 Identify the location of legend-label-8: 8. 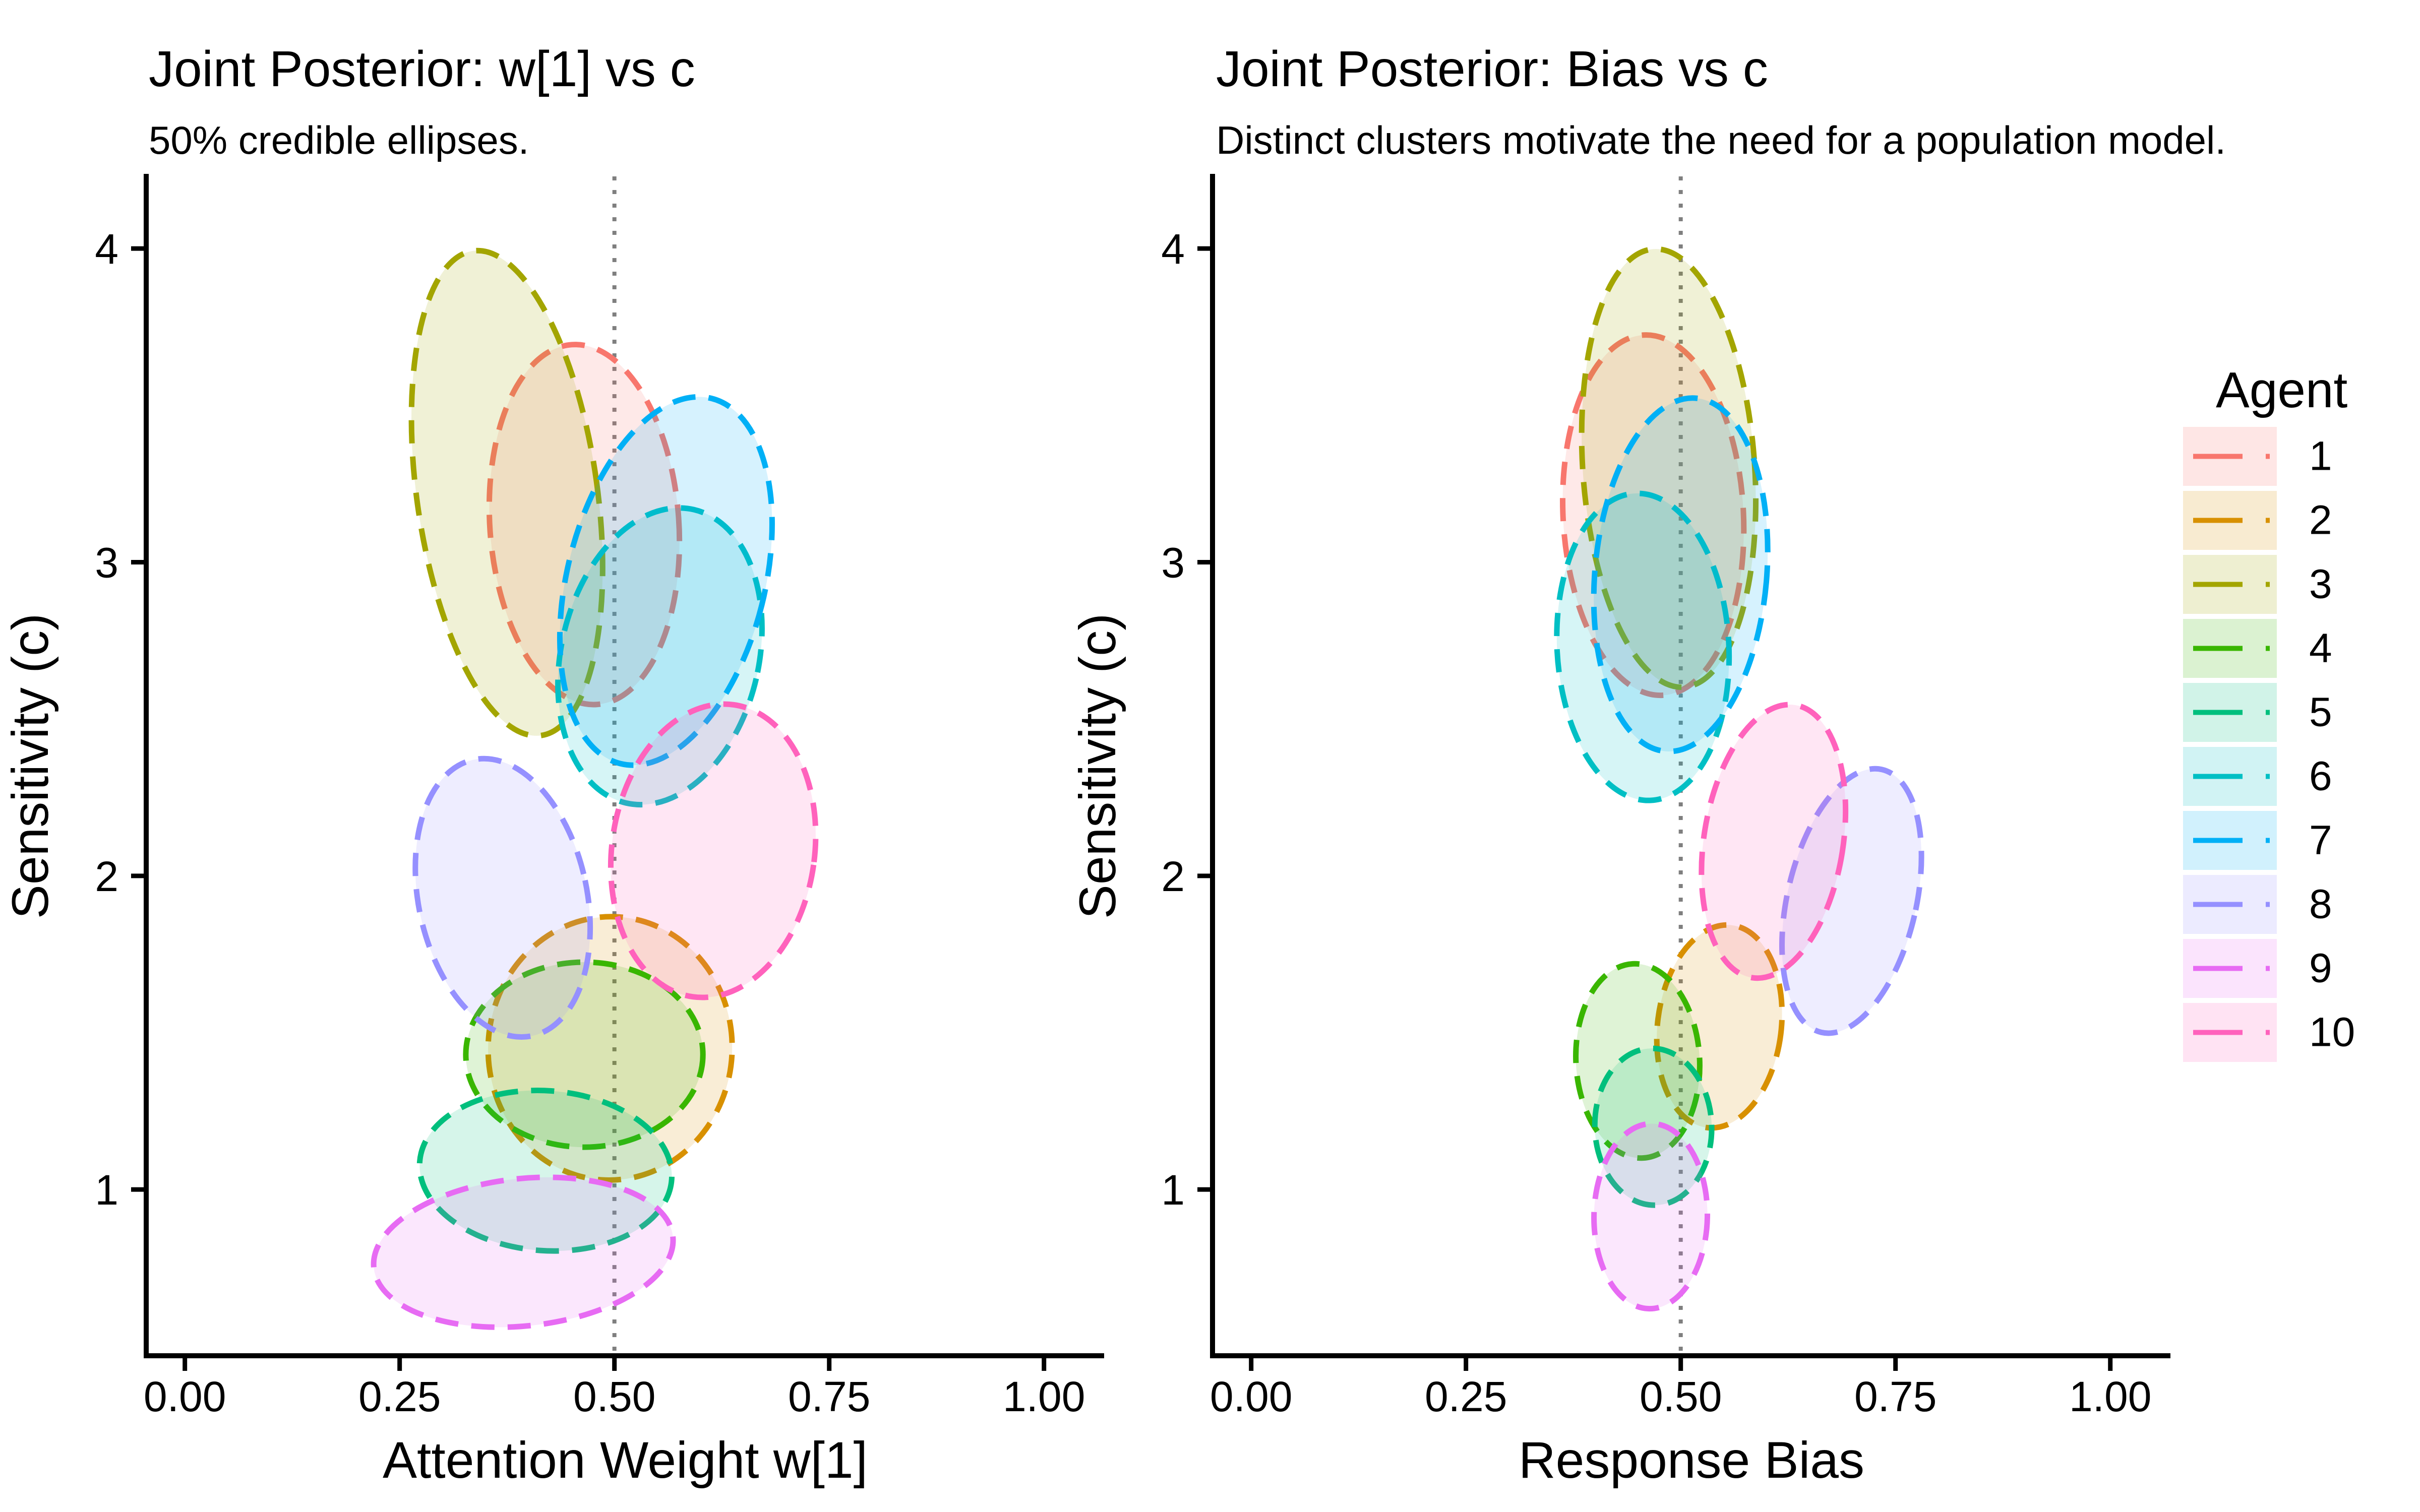
(2320, 904).